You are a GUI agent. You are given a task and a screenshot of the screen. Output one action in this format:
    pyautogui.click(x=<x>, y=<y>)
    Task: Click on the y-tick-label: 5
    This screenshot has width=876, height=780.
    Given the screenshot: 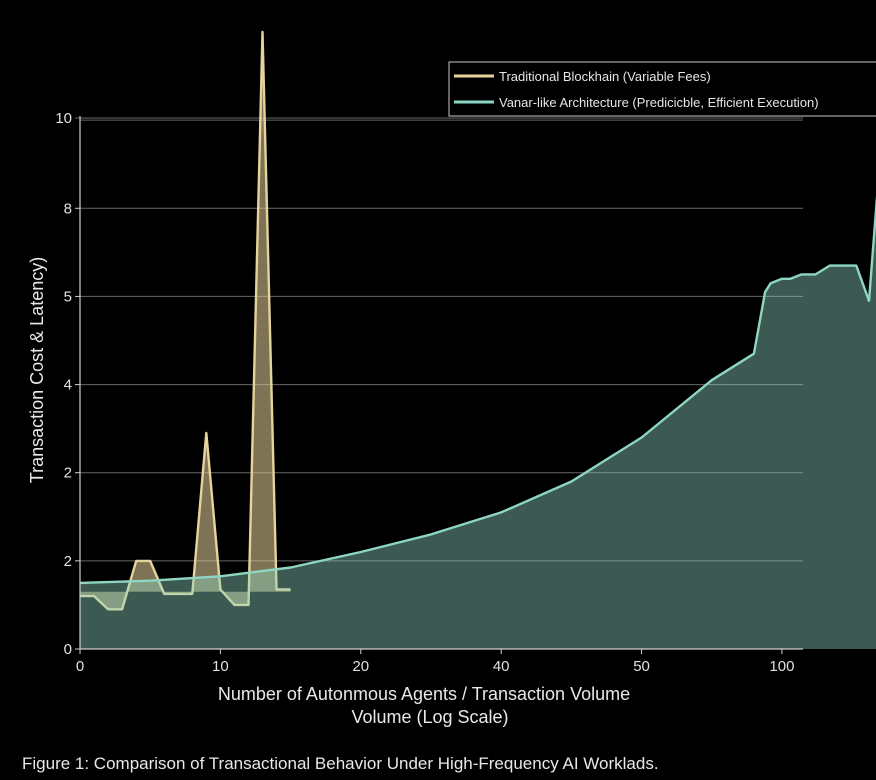 What is the action you would take?
    pyautogui.click(x=68, y=296)
    